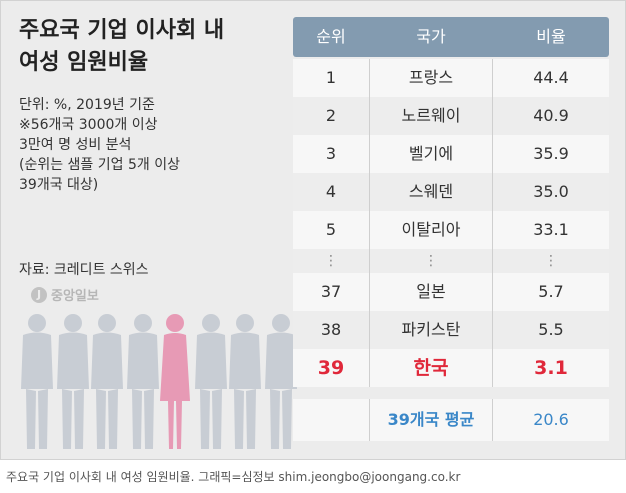 The height and width of the screenshot is (493, 626). What do you see at coordinates (331, 115) in the screenshot?
I see `rank-cell: 2` at bounding box center [331, 115].